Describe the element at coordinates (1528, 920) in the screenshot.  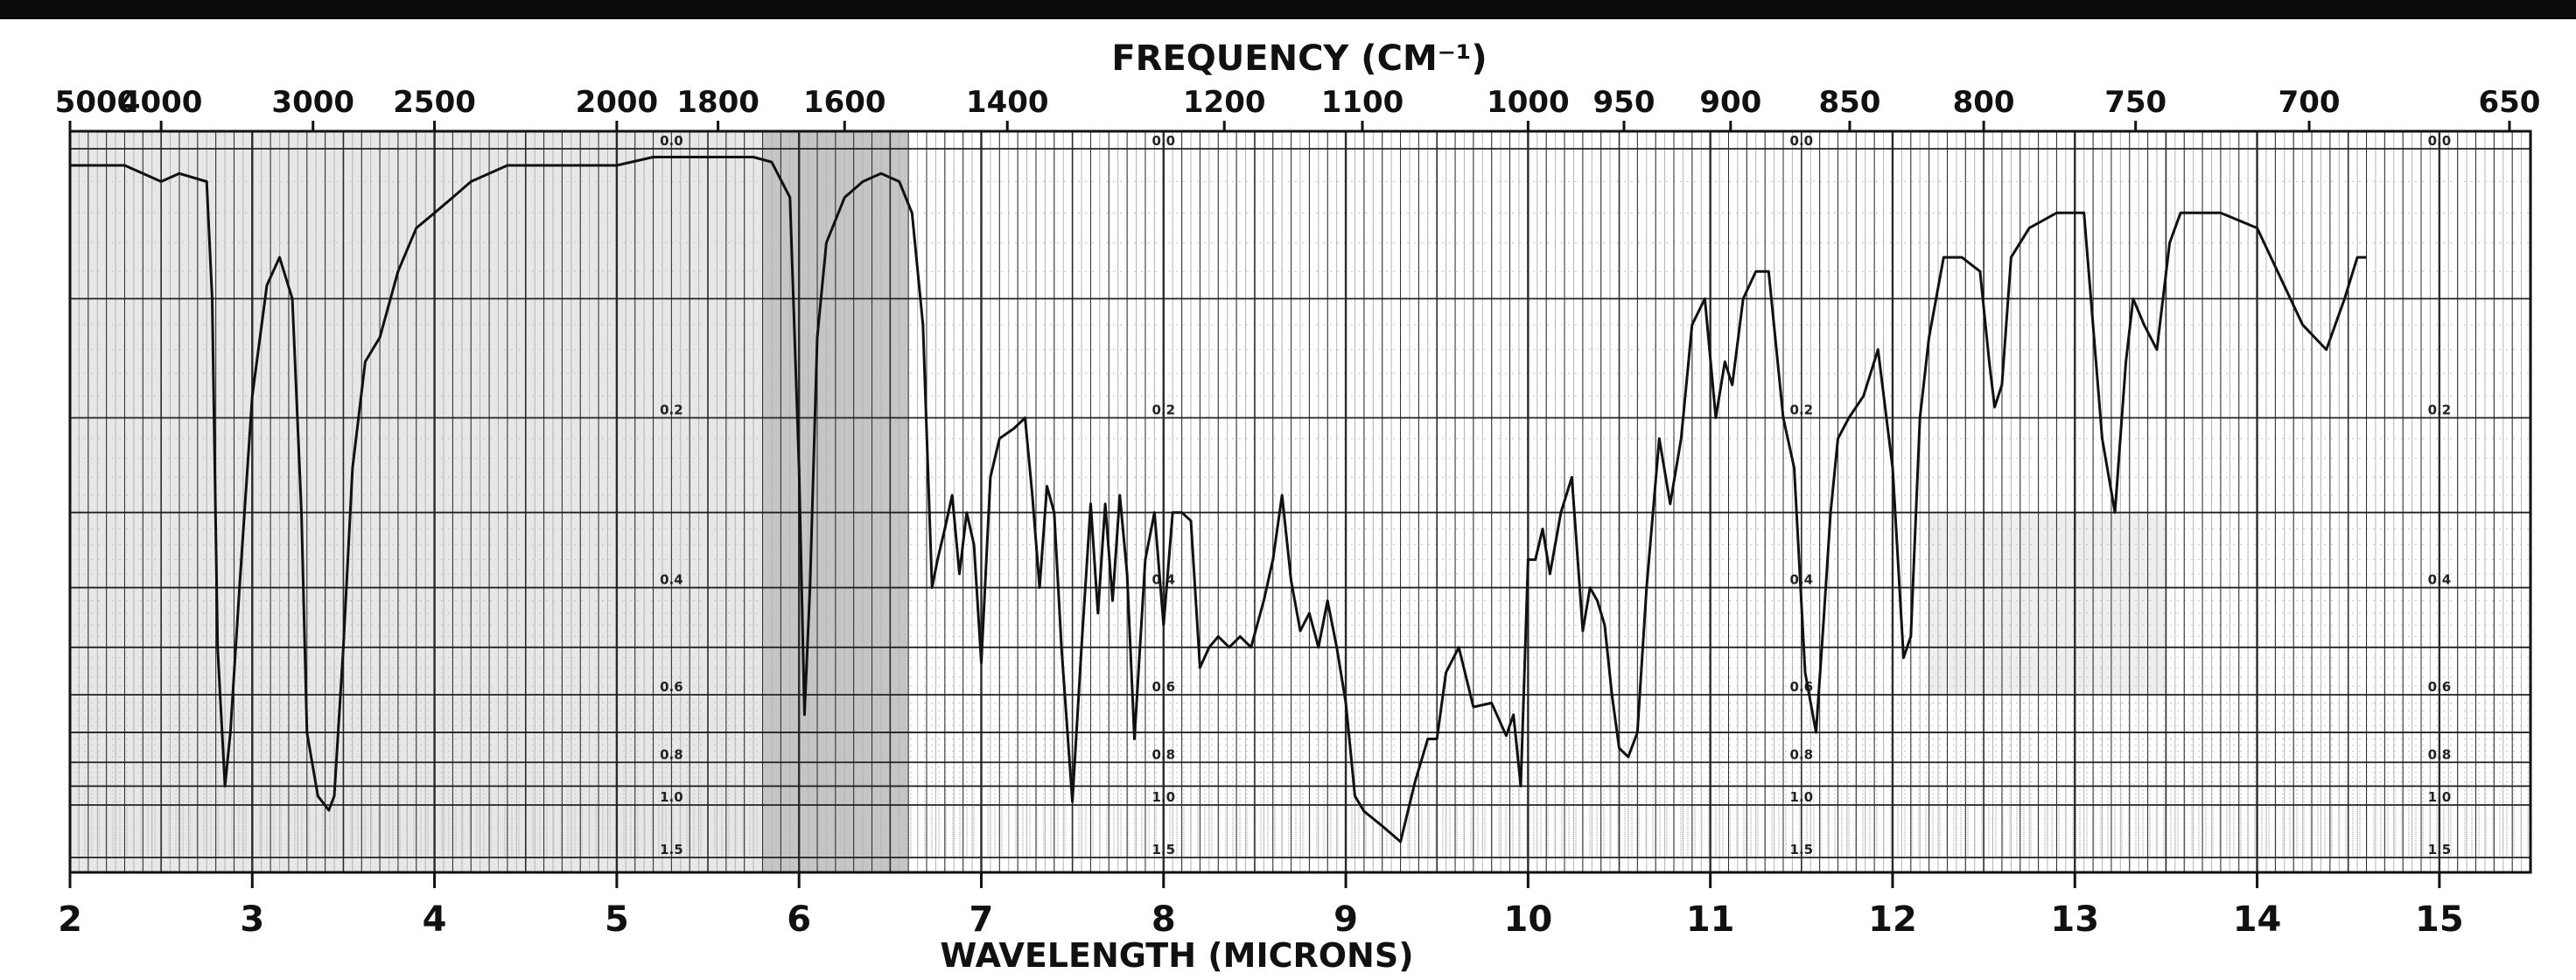
I see `wavelength-tick-label: 10` at that location.